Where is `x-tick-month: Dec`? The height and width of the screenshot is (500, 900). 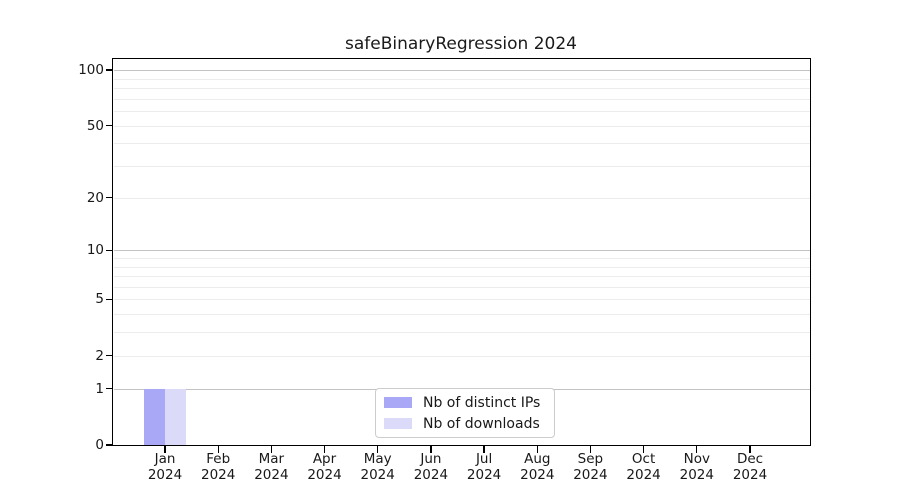
x-tick-month: Dec is located at coordinates (750, 459).